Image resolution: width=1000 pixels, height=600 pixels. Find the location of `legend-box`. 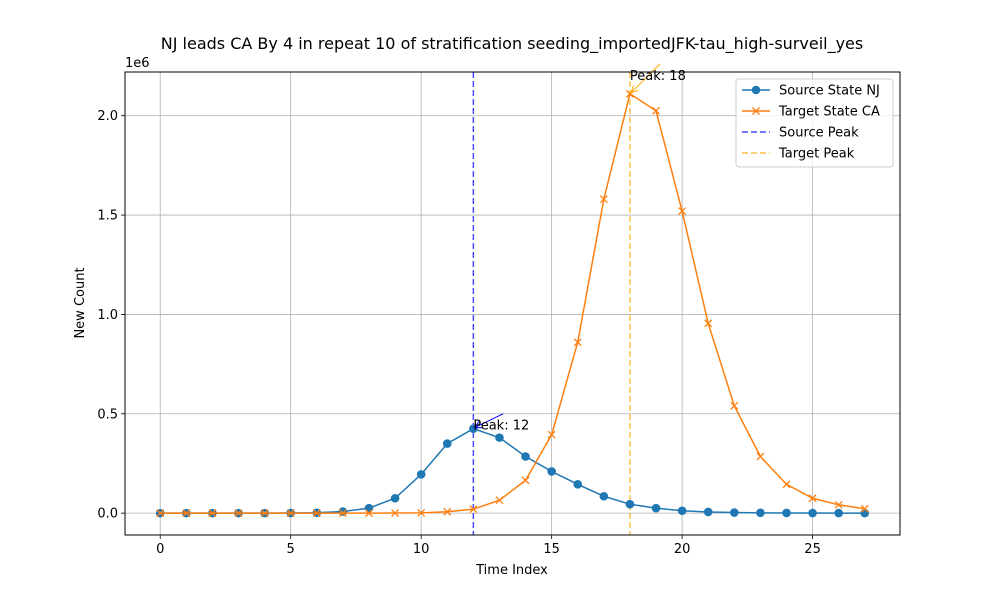

legend-box is located at coordinates (814, 123).